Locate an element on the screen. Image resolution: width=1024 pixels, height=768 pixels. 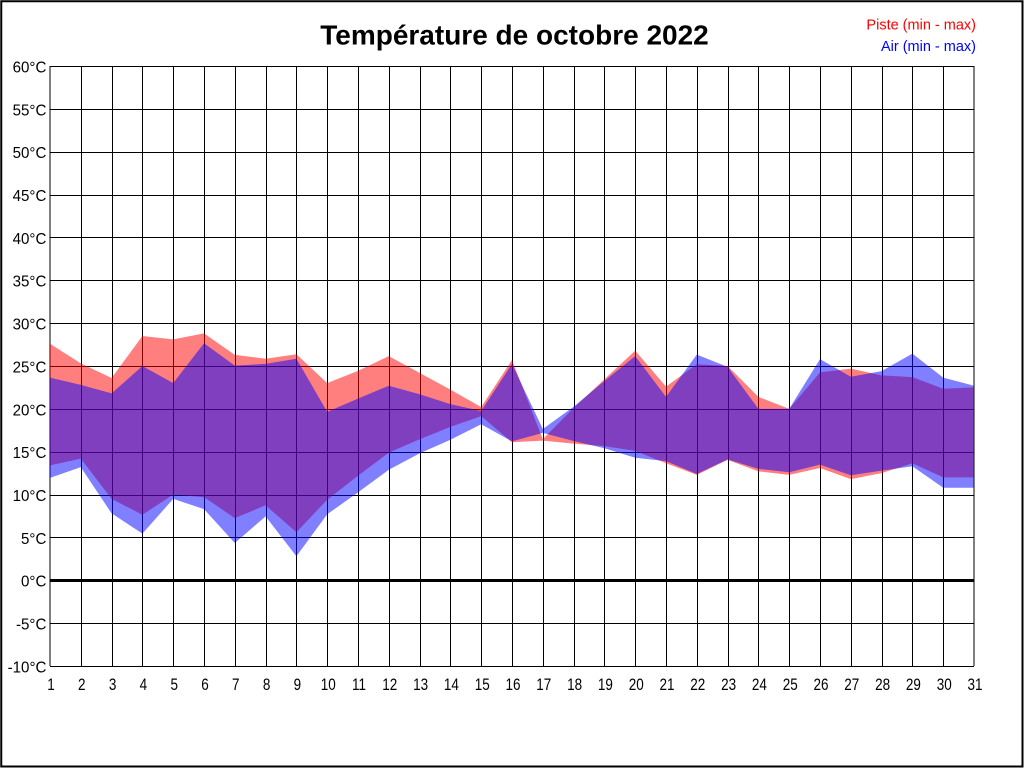
svg-text: 15°C is located at coordinates (30, 454).